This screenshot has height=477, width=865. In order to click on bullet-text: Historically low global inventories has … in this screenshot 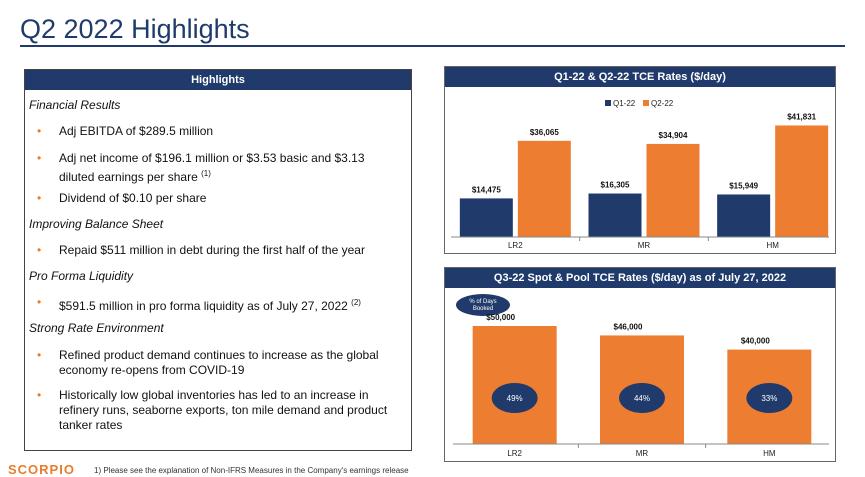, I will do `click(223, 410)`.